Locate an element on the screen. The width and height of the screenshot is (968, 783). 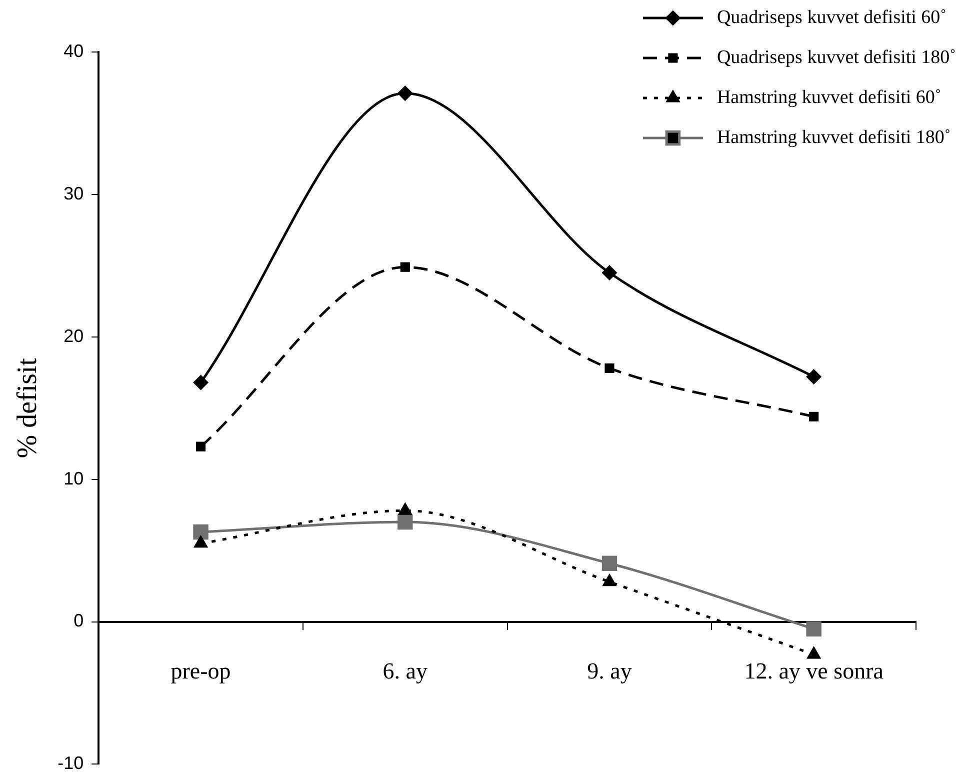
y-axis-title: % defisit is located at coordinates (28, 408).